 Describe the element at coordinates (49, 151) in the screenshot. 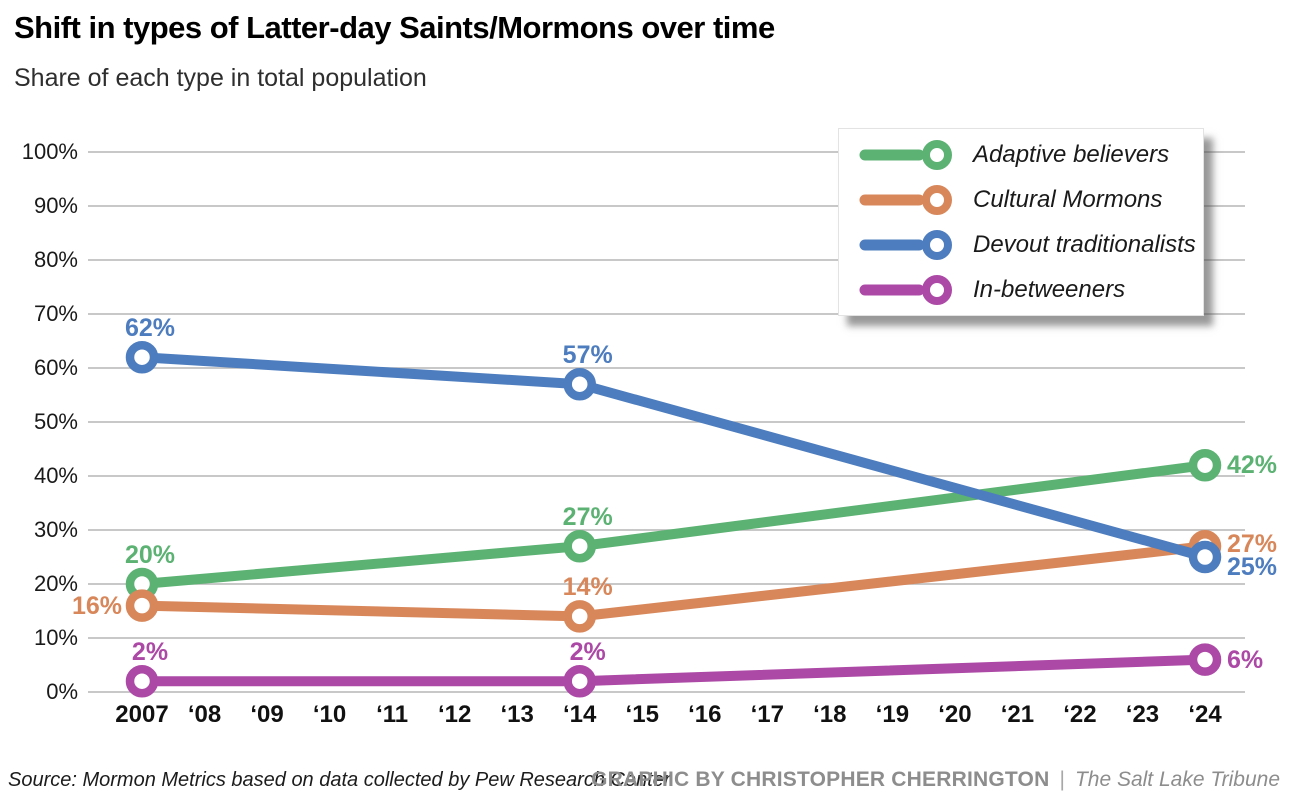

I see `y-axis-label: 100%` at that location.